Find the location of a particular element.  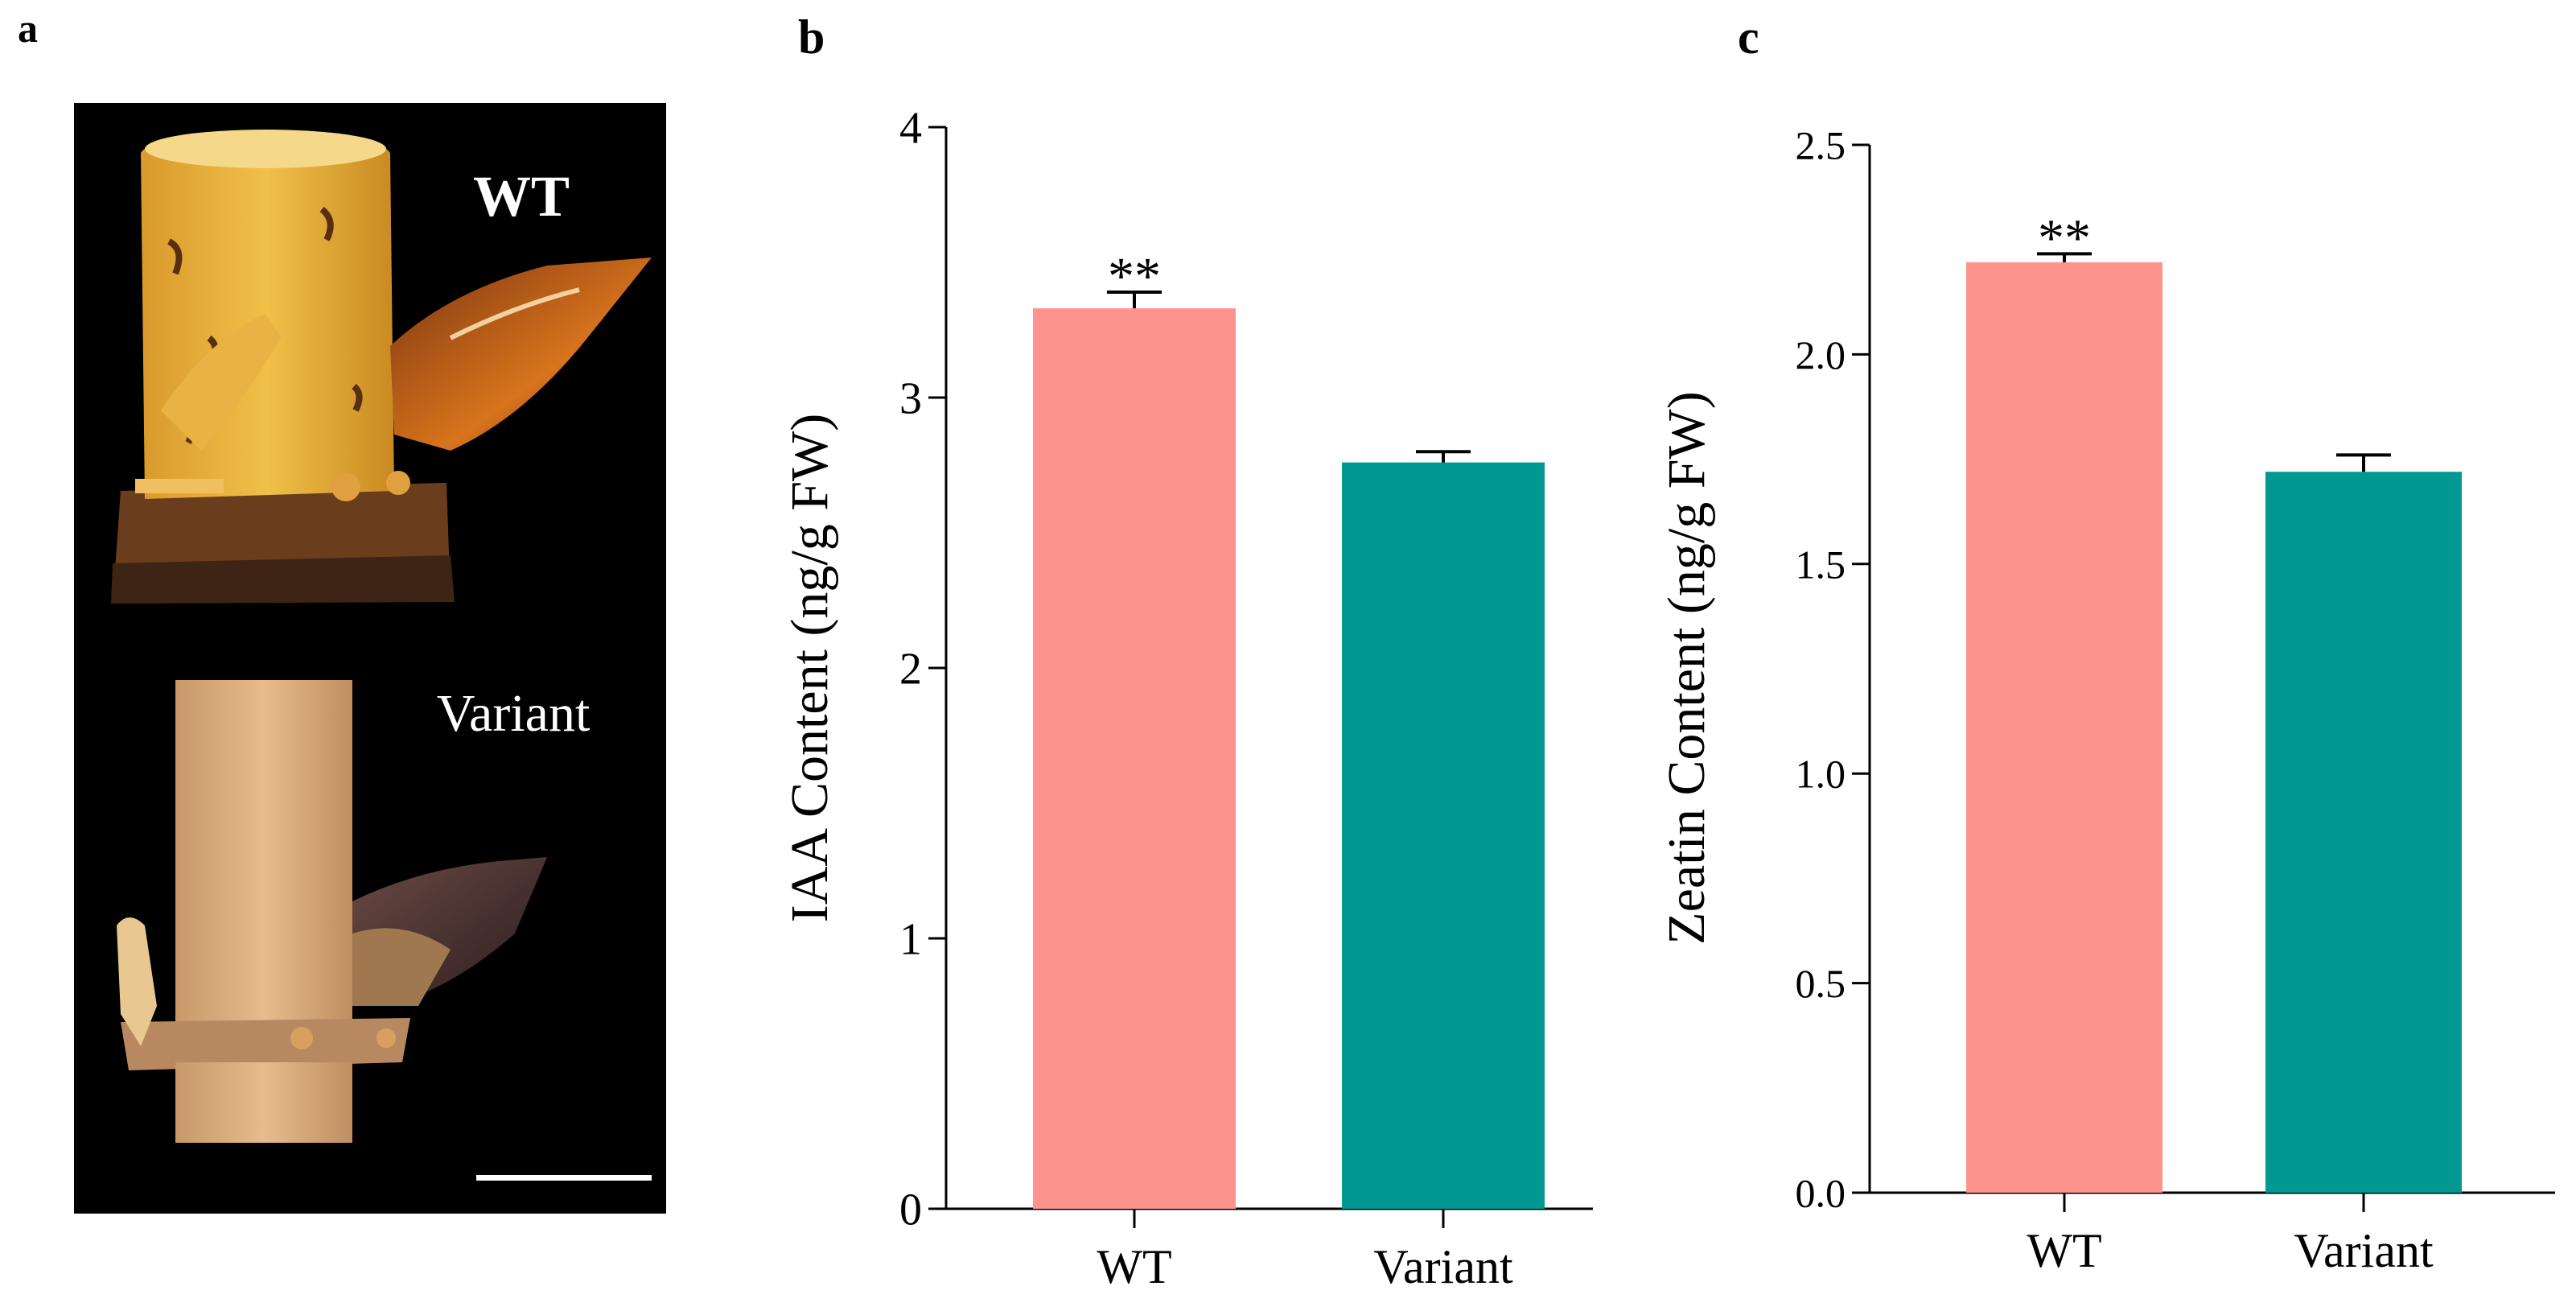

y-tick-label: 1.0 is located at coordinates (1821, 774).